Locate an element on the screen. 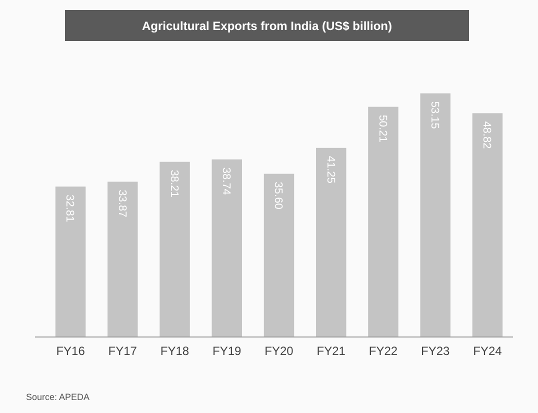 The height and width of the screenshot is (413, 538). source-note: Source: APEDA is located at coordinates (58, 397).